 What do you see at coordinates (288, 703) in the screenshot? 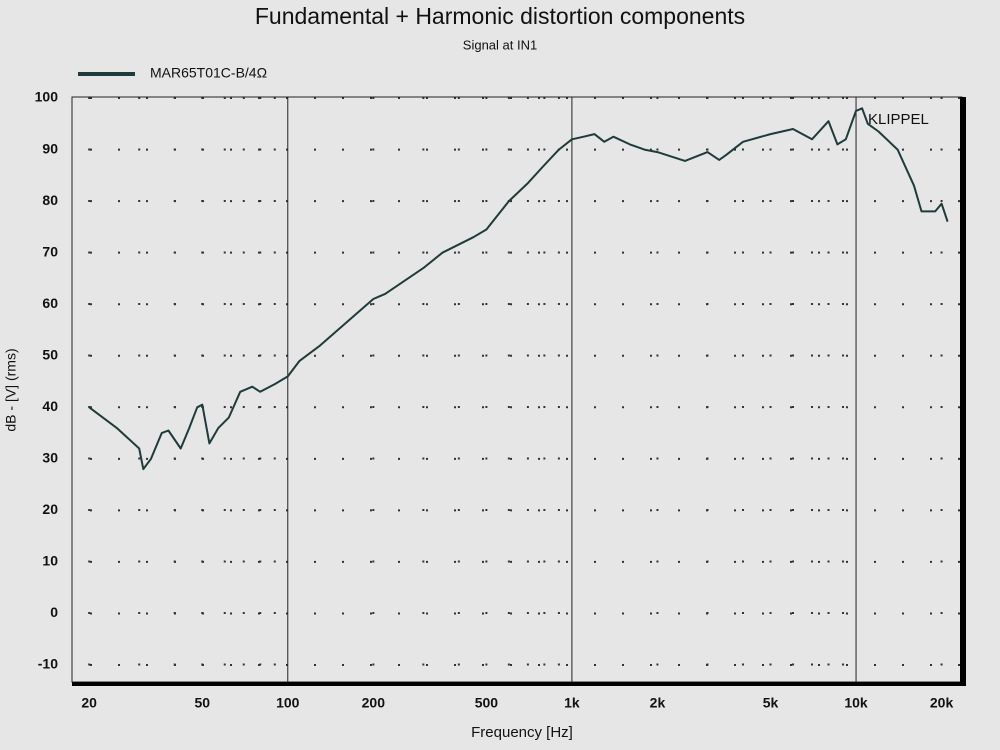
I see `x-tick-label: 100` at bounding box center [288, 703].